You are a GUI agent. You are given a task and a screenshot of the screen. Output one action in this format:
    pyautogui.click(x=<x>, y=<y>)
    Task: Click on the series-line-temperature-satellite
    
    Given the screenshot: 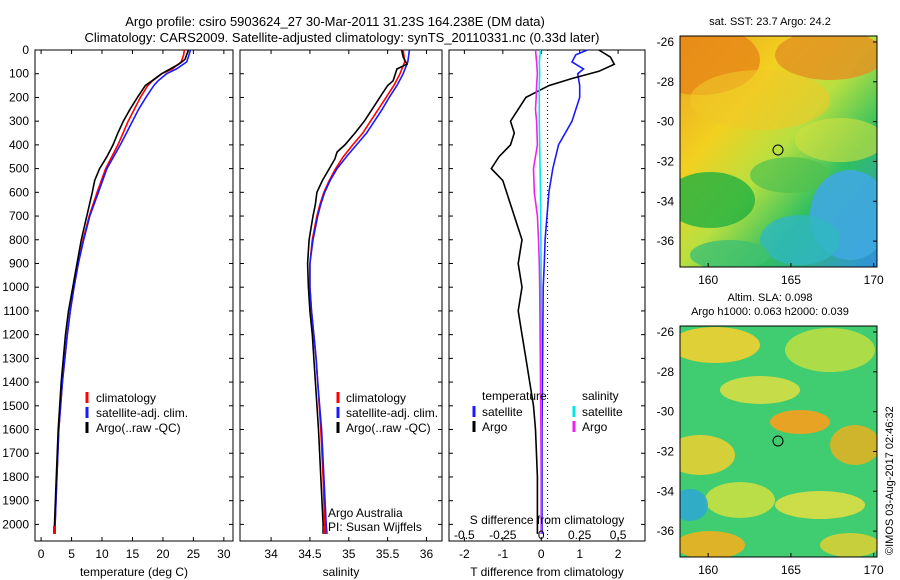 What is the action you would take?
    pyautogui.click(x=564, y=291)
    